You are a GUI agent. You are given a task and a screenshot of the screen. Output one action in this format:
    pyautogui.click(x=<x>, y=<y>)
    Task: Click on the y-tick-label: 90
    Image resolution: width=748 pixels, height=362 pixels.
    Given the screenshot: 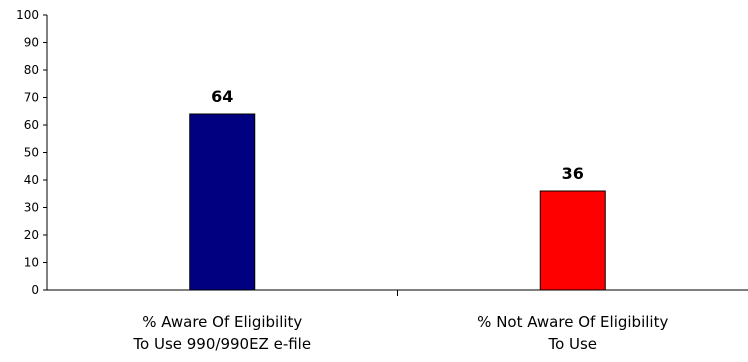 What is the action you would take?
    pyautogui.click(x=31, y=43)
    